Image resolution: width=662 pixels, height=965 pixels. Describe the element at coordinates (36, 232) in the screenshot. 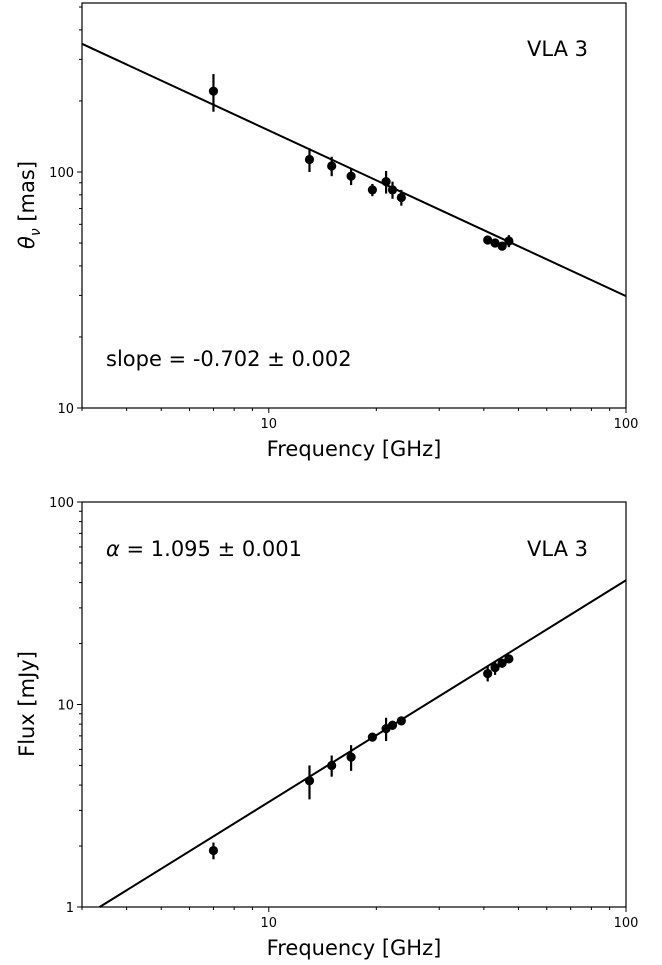

I see `y-axis-subscript: ν` at that location.